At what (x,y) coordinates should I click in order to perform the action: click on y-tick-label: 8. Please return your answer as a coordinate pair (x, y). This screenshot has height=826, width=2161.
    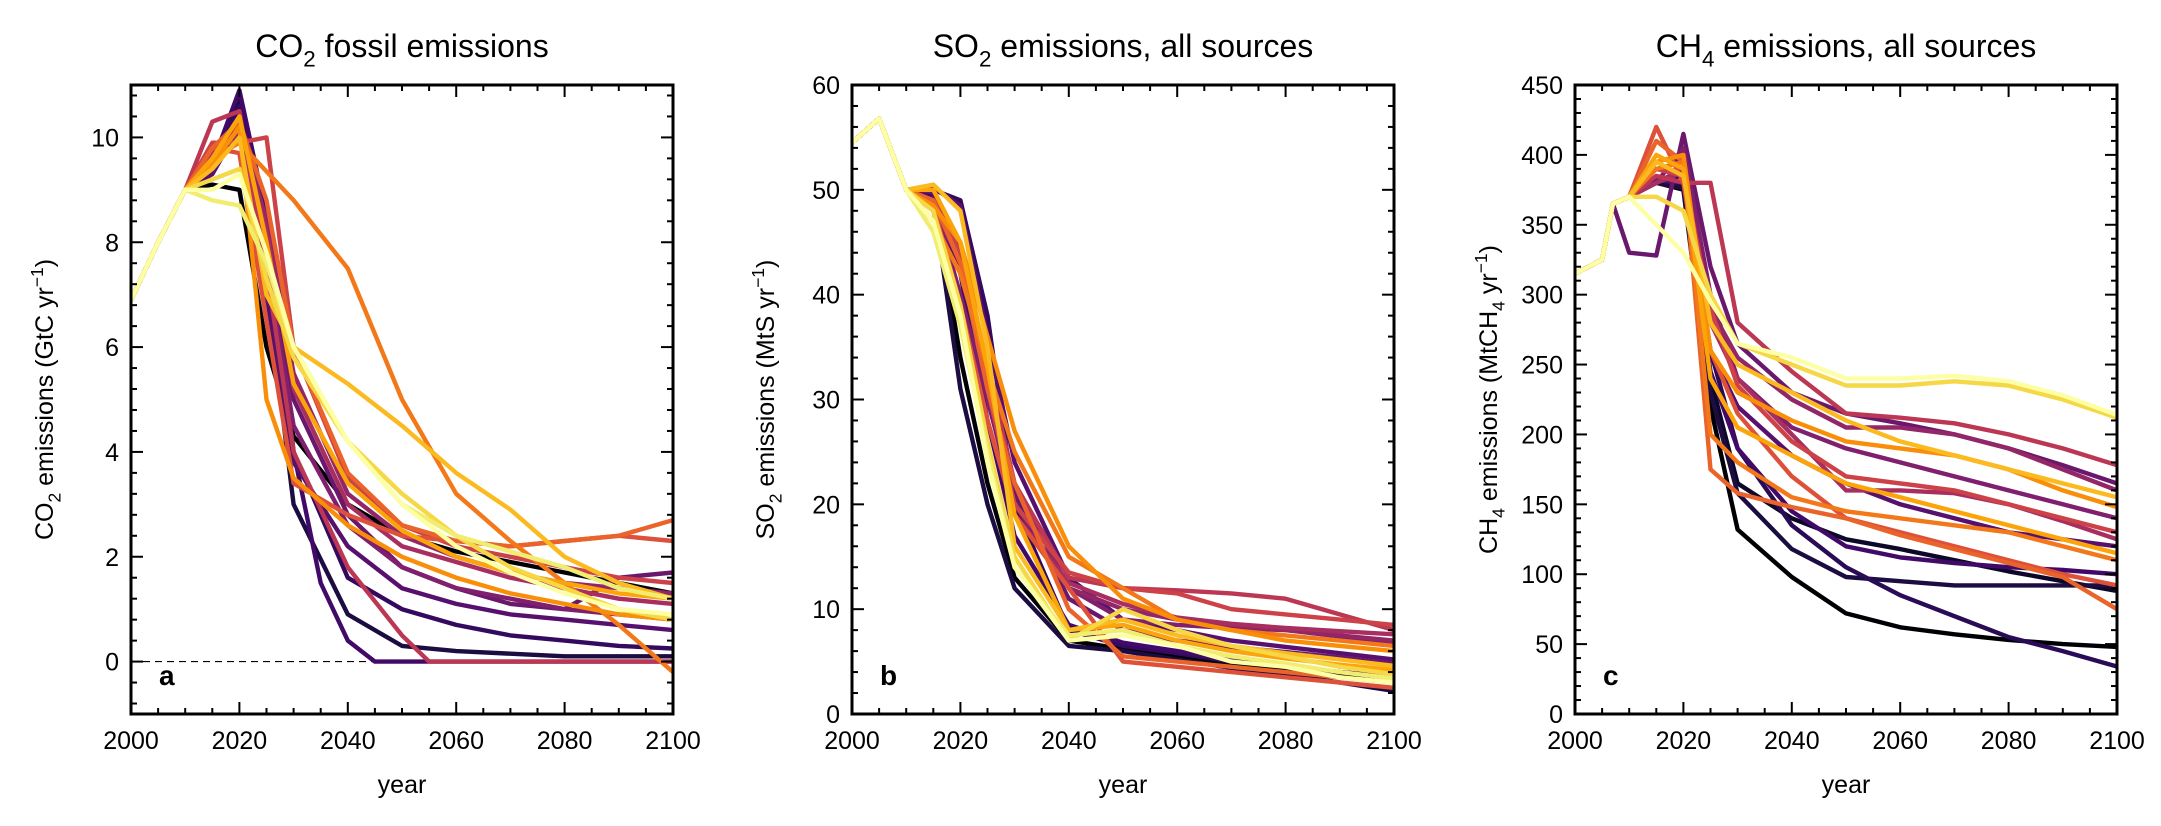
    Looking at the image, I should click on (112, 243).